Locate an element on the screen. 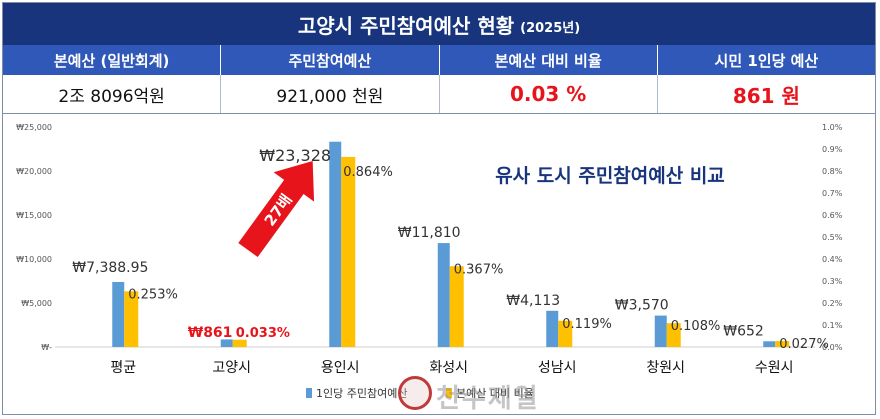  category-label: 고양시 is located at coordinates (231, 368).